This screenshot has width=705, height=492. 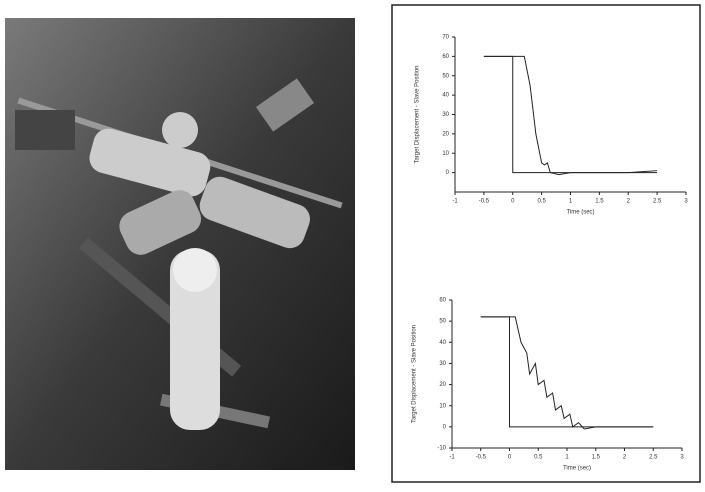 I want to click on y-tick-label: -10, so click(x=441, y=449).